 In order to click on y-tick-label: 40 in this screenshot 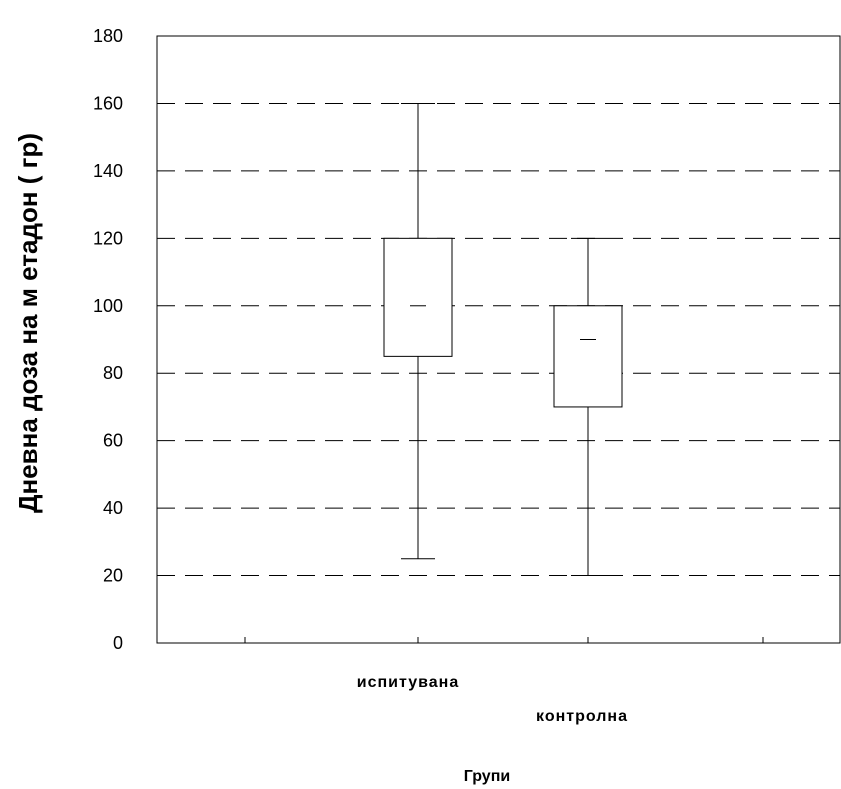, I will do `click(113, 508)`.